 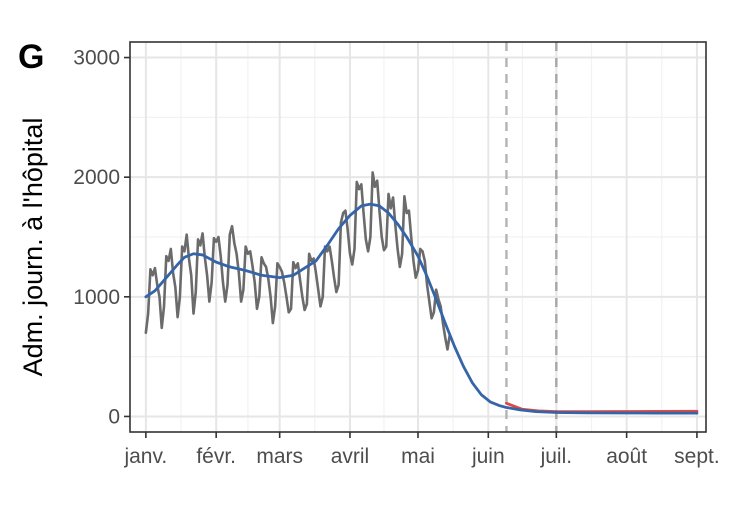 I want to click on vertical-reference-lines, so click(x=531, y=237).